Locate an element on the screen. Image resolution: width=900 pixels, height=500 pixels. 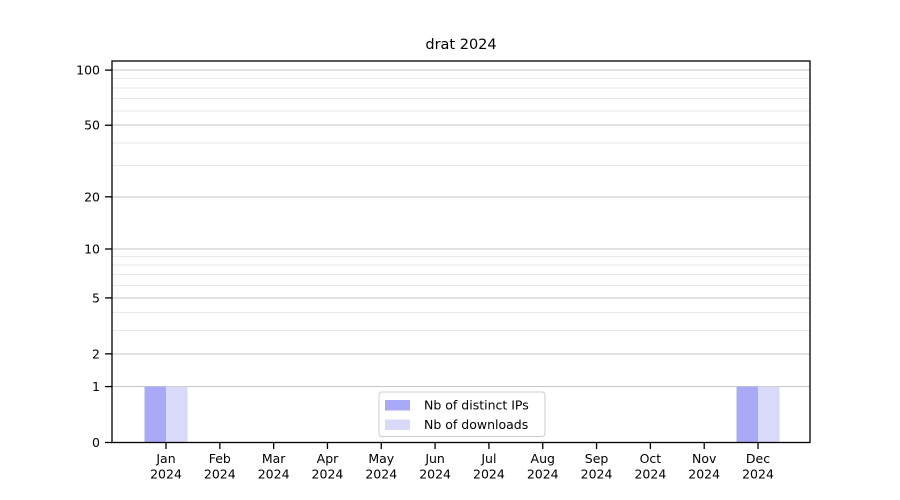
x-tick-label: Mar 2024 is located at coordinates (274, 466).